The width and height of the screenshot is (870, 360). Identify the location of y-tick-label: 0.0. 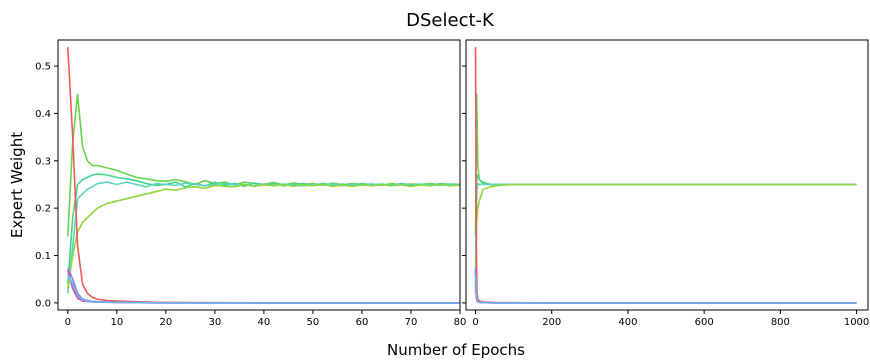
(43, 303).